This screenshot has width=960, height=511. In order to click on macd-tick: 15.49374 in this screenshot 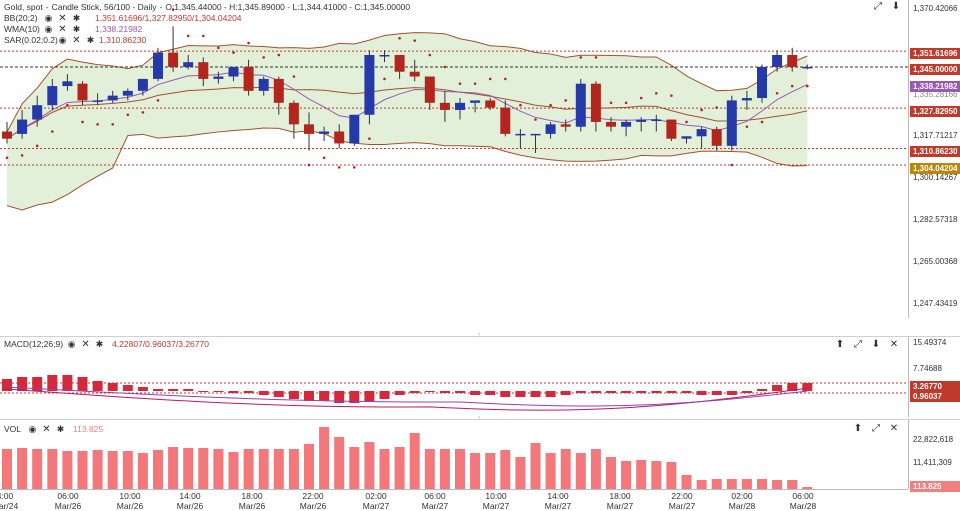, I will do `click(930, 342)`.